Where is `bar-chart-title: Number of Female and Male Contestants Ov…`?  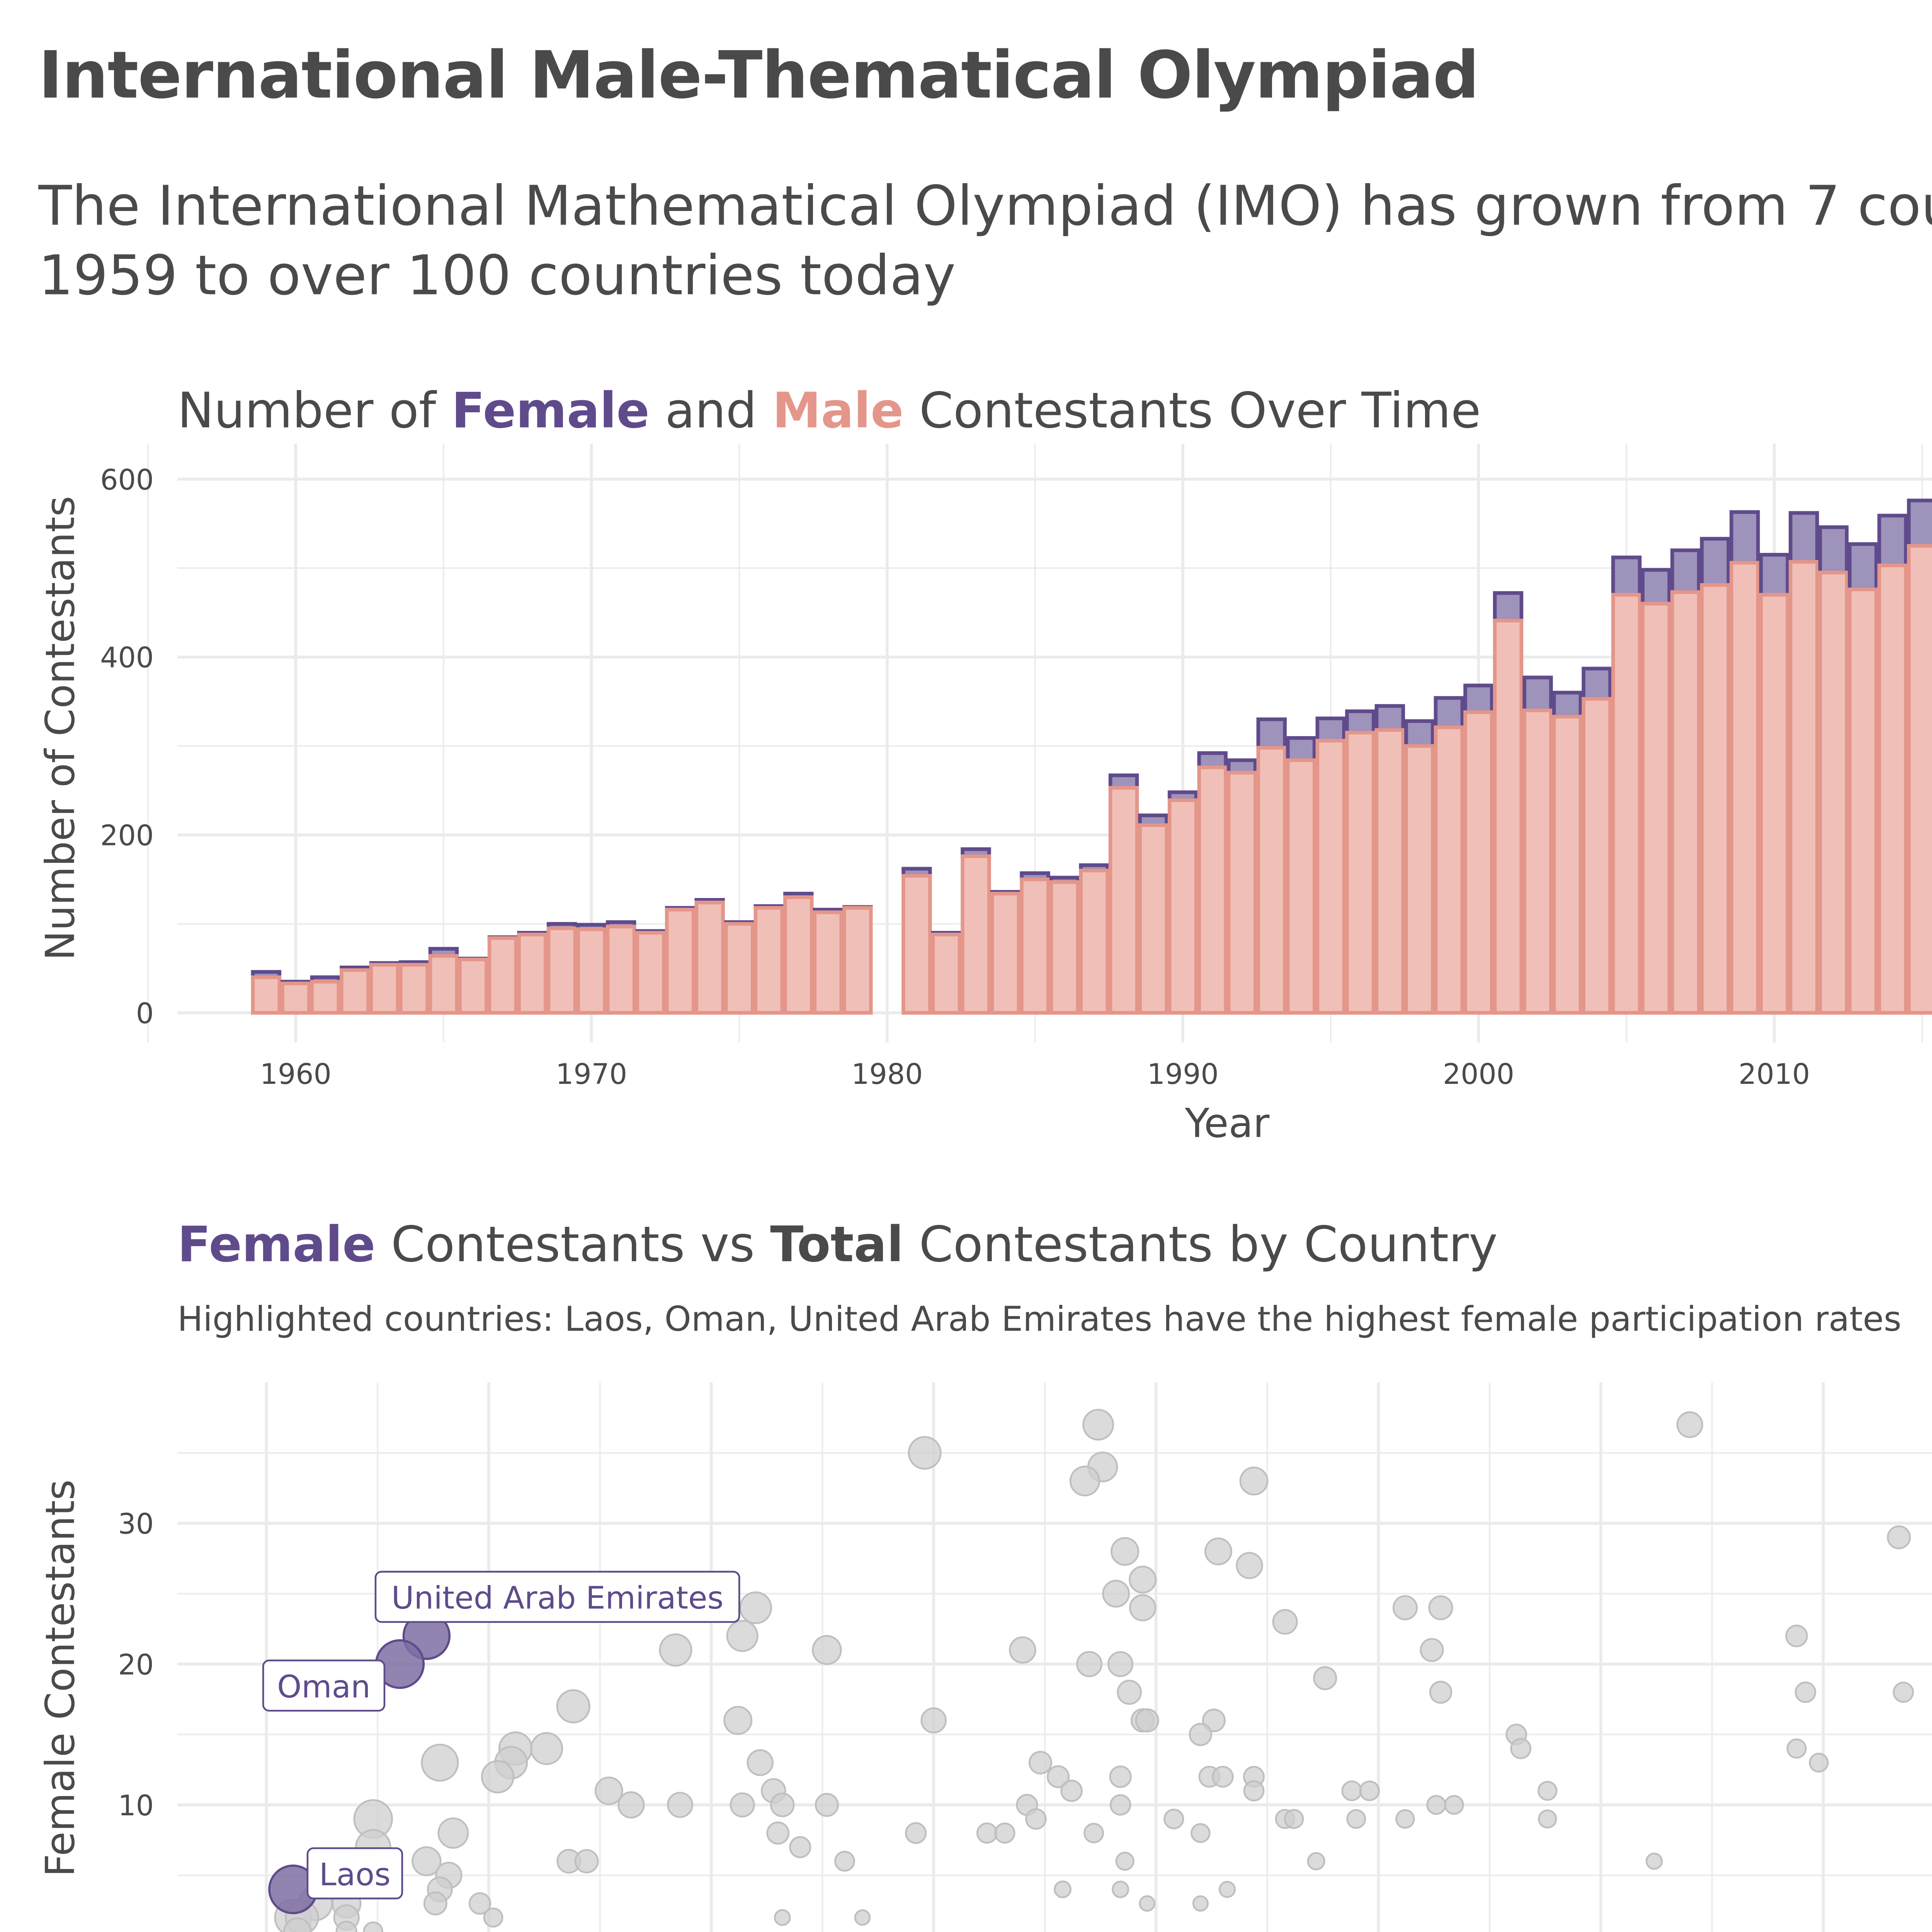 bar-chart-title: Number of Female and Male Contestants Ov… is located at coordinates (829, 410).